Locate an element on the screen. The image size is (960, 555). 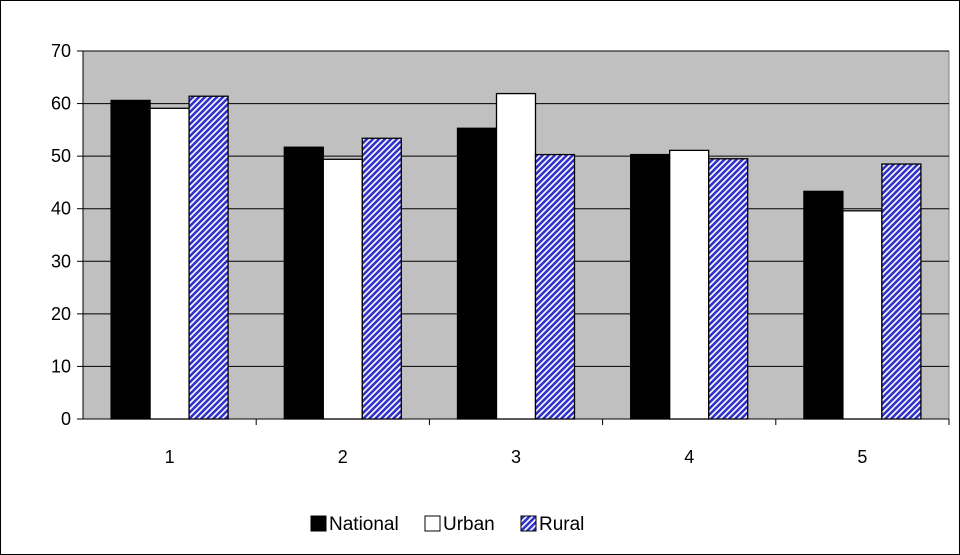
y-tick-label: 50 is located at coordinates (61, 156).